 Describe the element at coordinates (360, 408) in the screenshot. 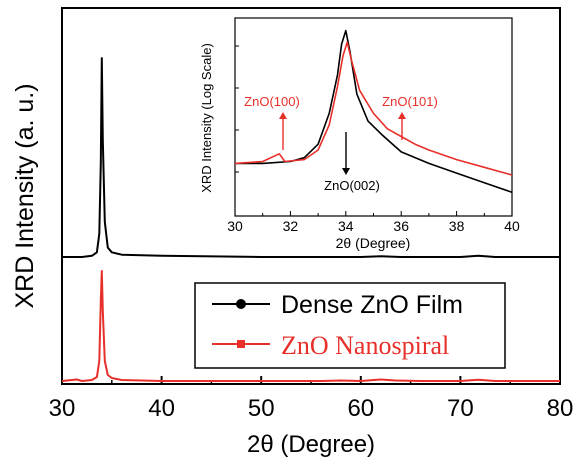

I see `main-x-tick-label: 60` at that location.